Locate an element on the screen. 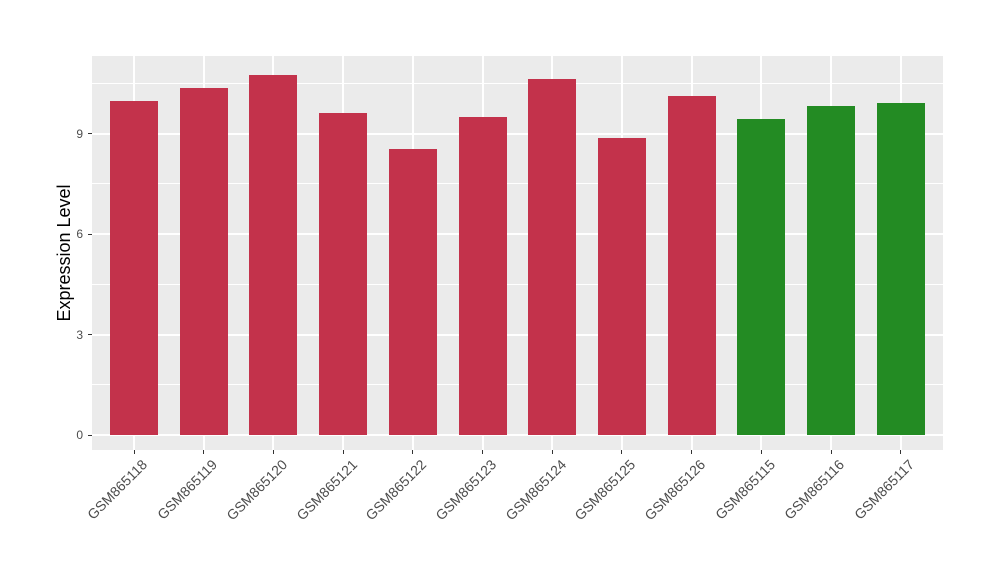  x-tick-label: GSM865124 is located at coordinates (535, 490).